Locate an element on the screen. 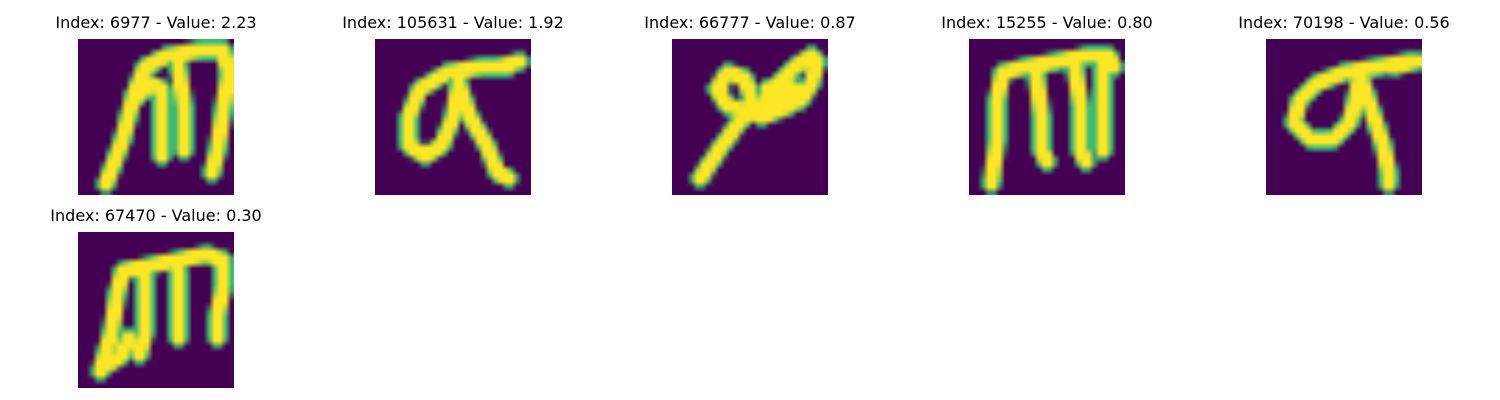 The height and width of the screenshot is (400, 1500). subplot-3: Index: 66777 - Value: 0.87 is located at coordinates (750, 107).